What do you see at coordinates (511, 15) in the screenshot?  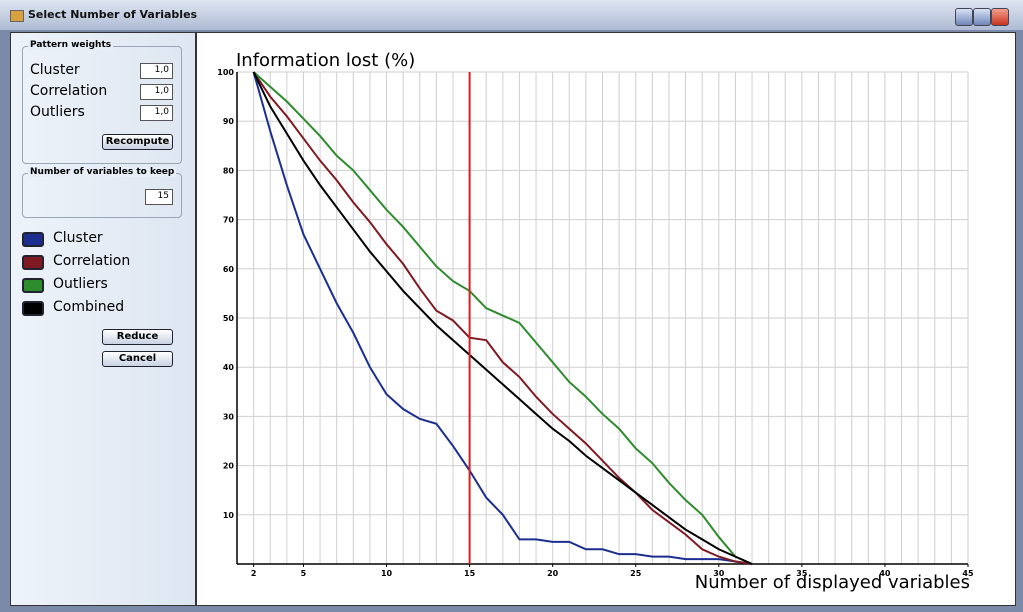 I see `title-bar: Select Number of Variables` at bounding box center [511, 15].